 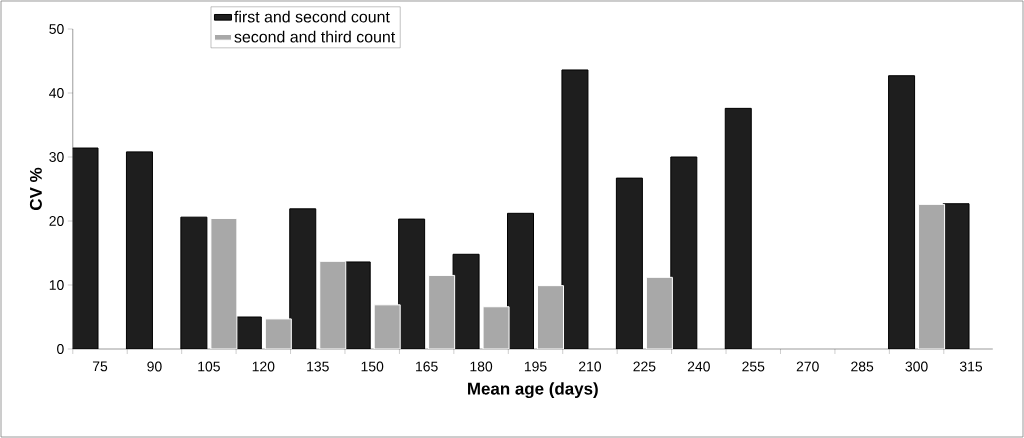 I want to click on x-tick-label: 255, so click(x=753, y=366).